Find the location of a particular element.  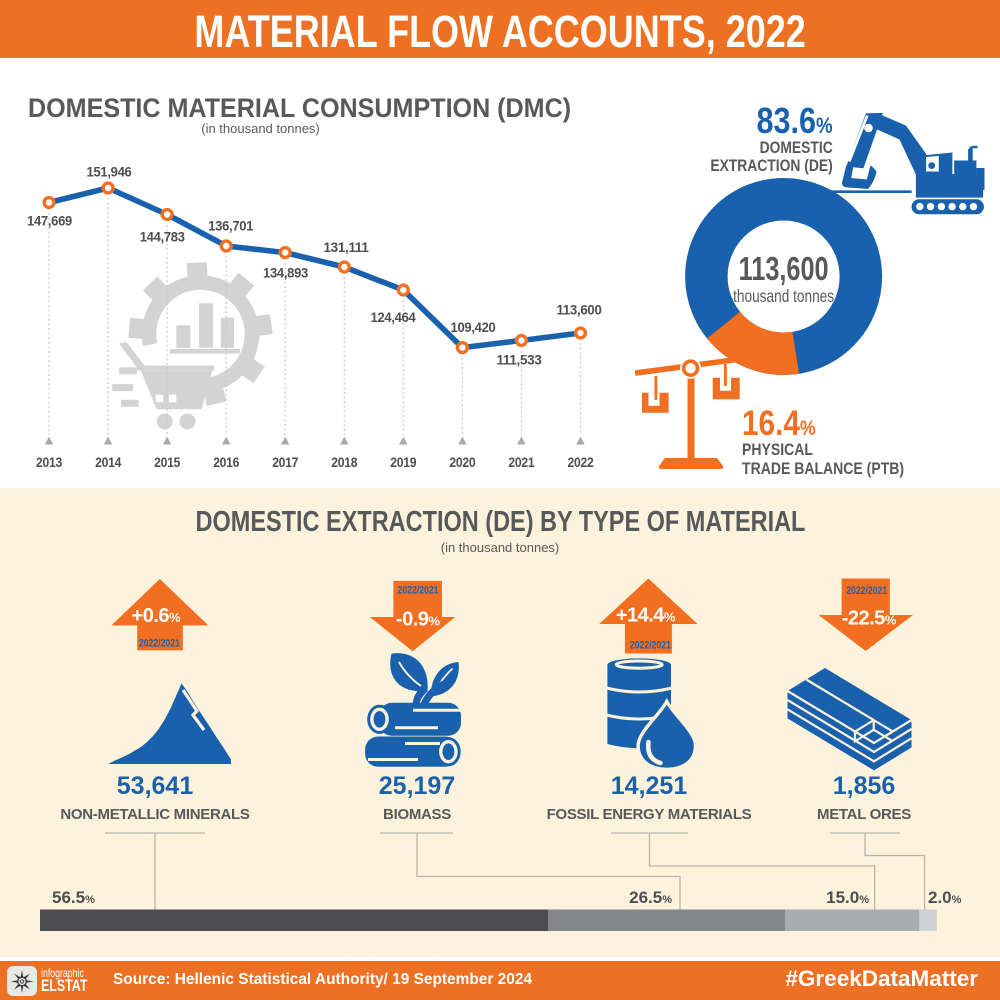

svg-text: 131,111 is located at coordinates (347, 247).